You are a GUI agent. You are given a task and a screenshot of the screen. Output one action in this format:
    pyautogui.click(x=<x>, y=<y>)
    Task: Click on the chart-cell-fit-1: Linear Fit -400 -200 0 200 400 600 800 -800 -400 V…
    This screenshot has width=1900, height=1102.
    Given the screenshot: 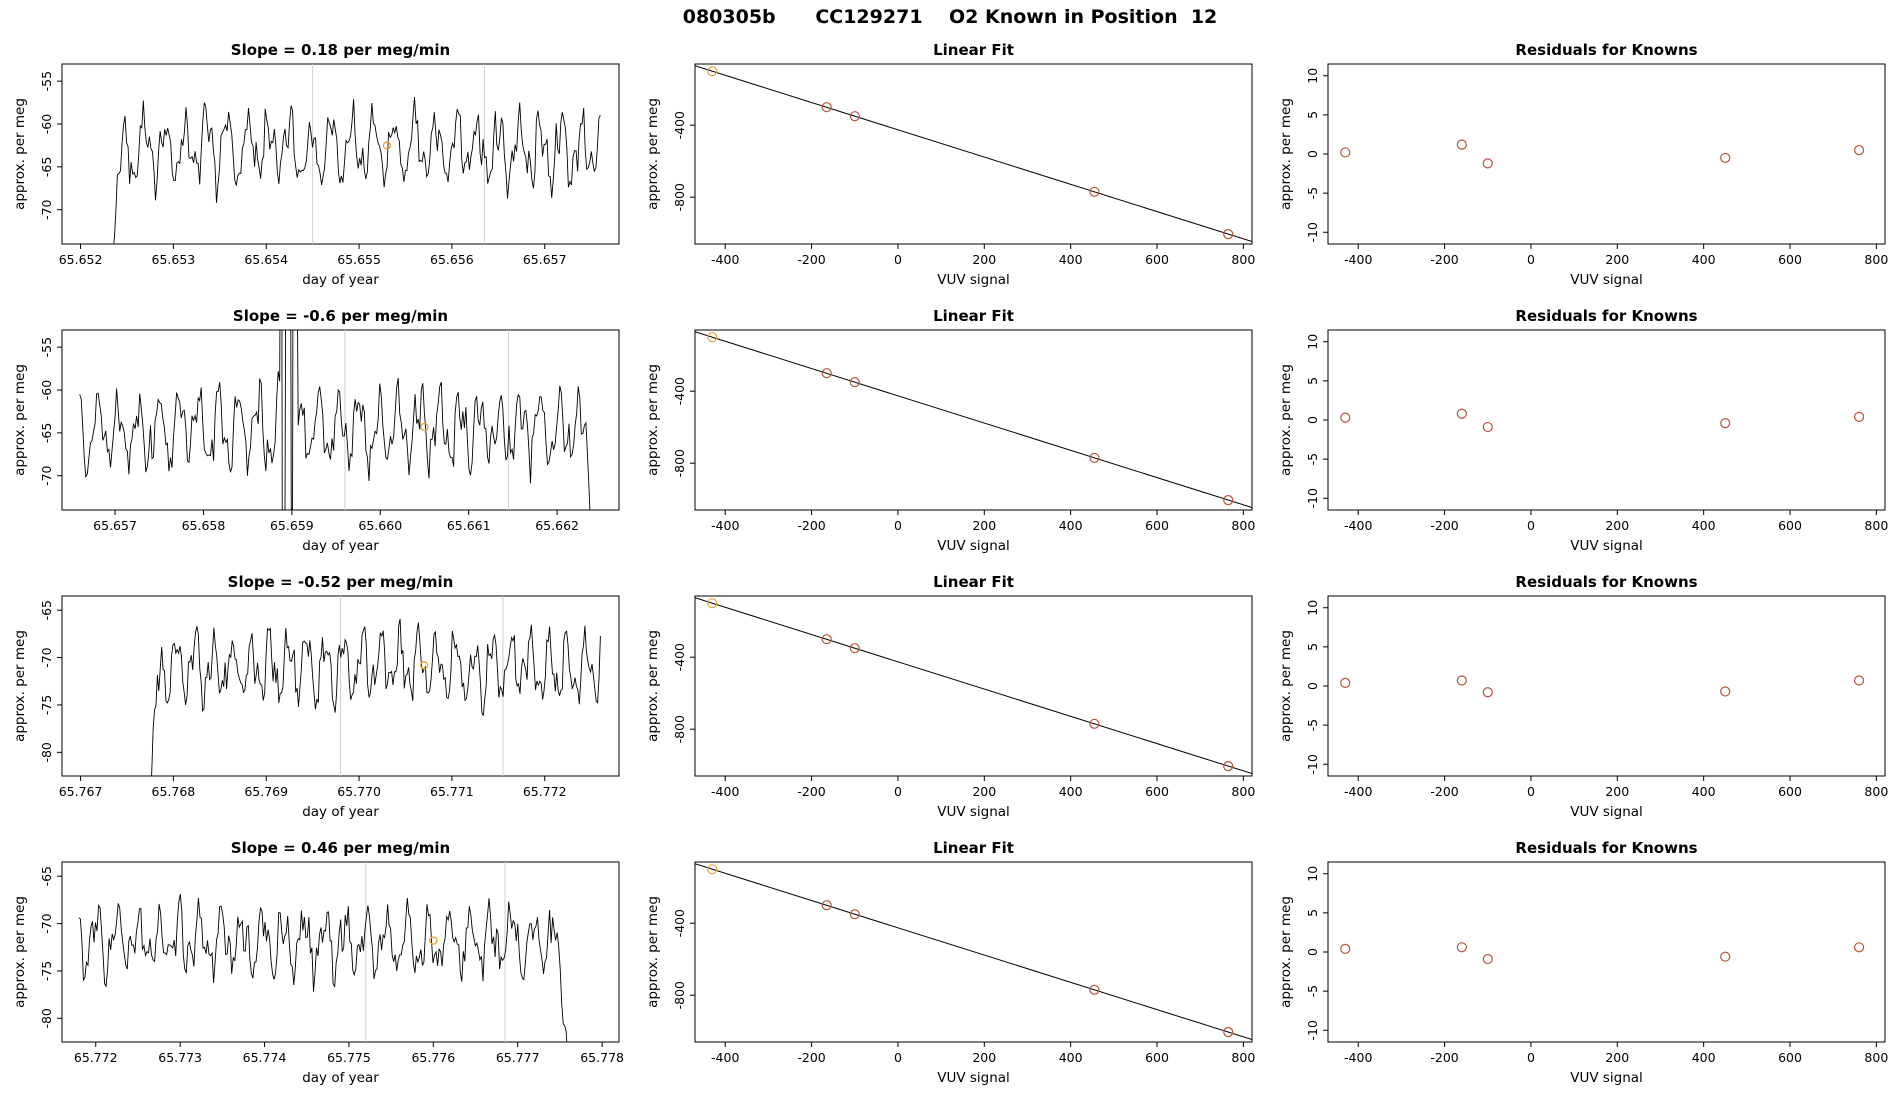 What is the action you would take?
    pyautogui.click(x=949, y=167)
    